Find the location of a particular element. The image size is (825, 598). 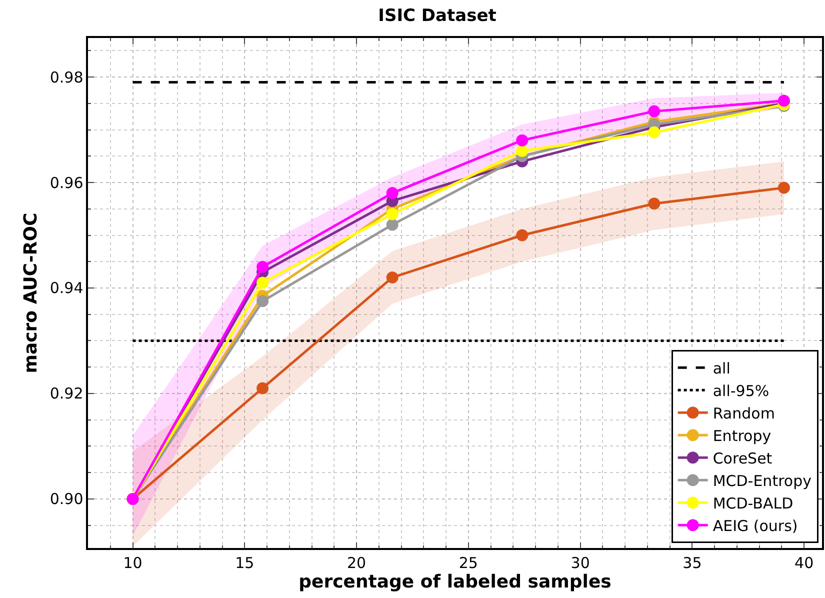

y-tick-label: 0.96 is located at coordinates (67, 183).